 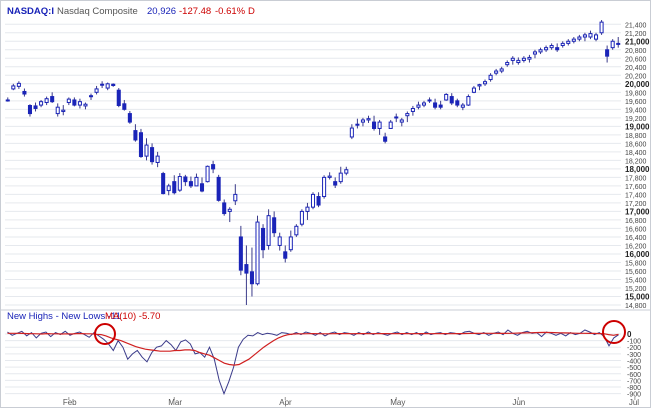 What do you see at coordinates (64, 316) in the screenshot?
I see `indicator-name-label: New Highs - New Lows -11` at bounding box center [64, 316].